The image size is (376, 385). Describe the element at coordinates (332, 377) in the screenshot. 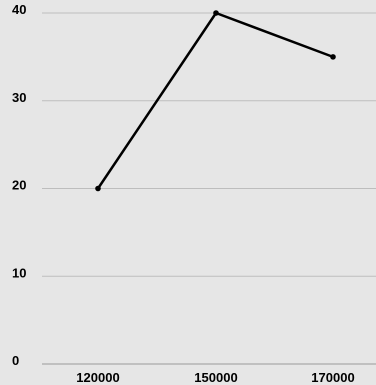

I see `x-tick-label: 170000` at that location.